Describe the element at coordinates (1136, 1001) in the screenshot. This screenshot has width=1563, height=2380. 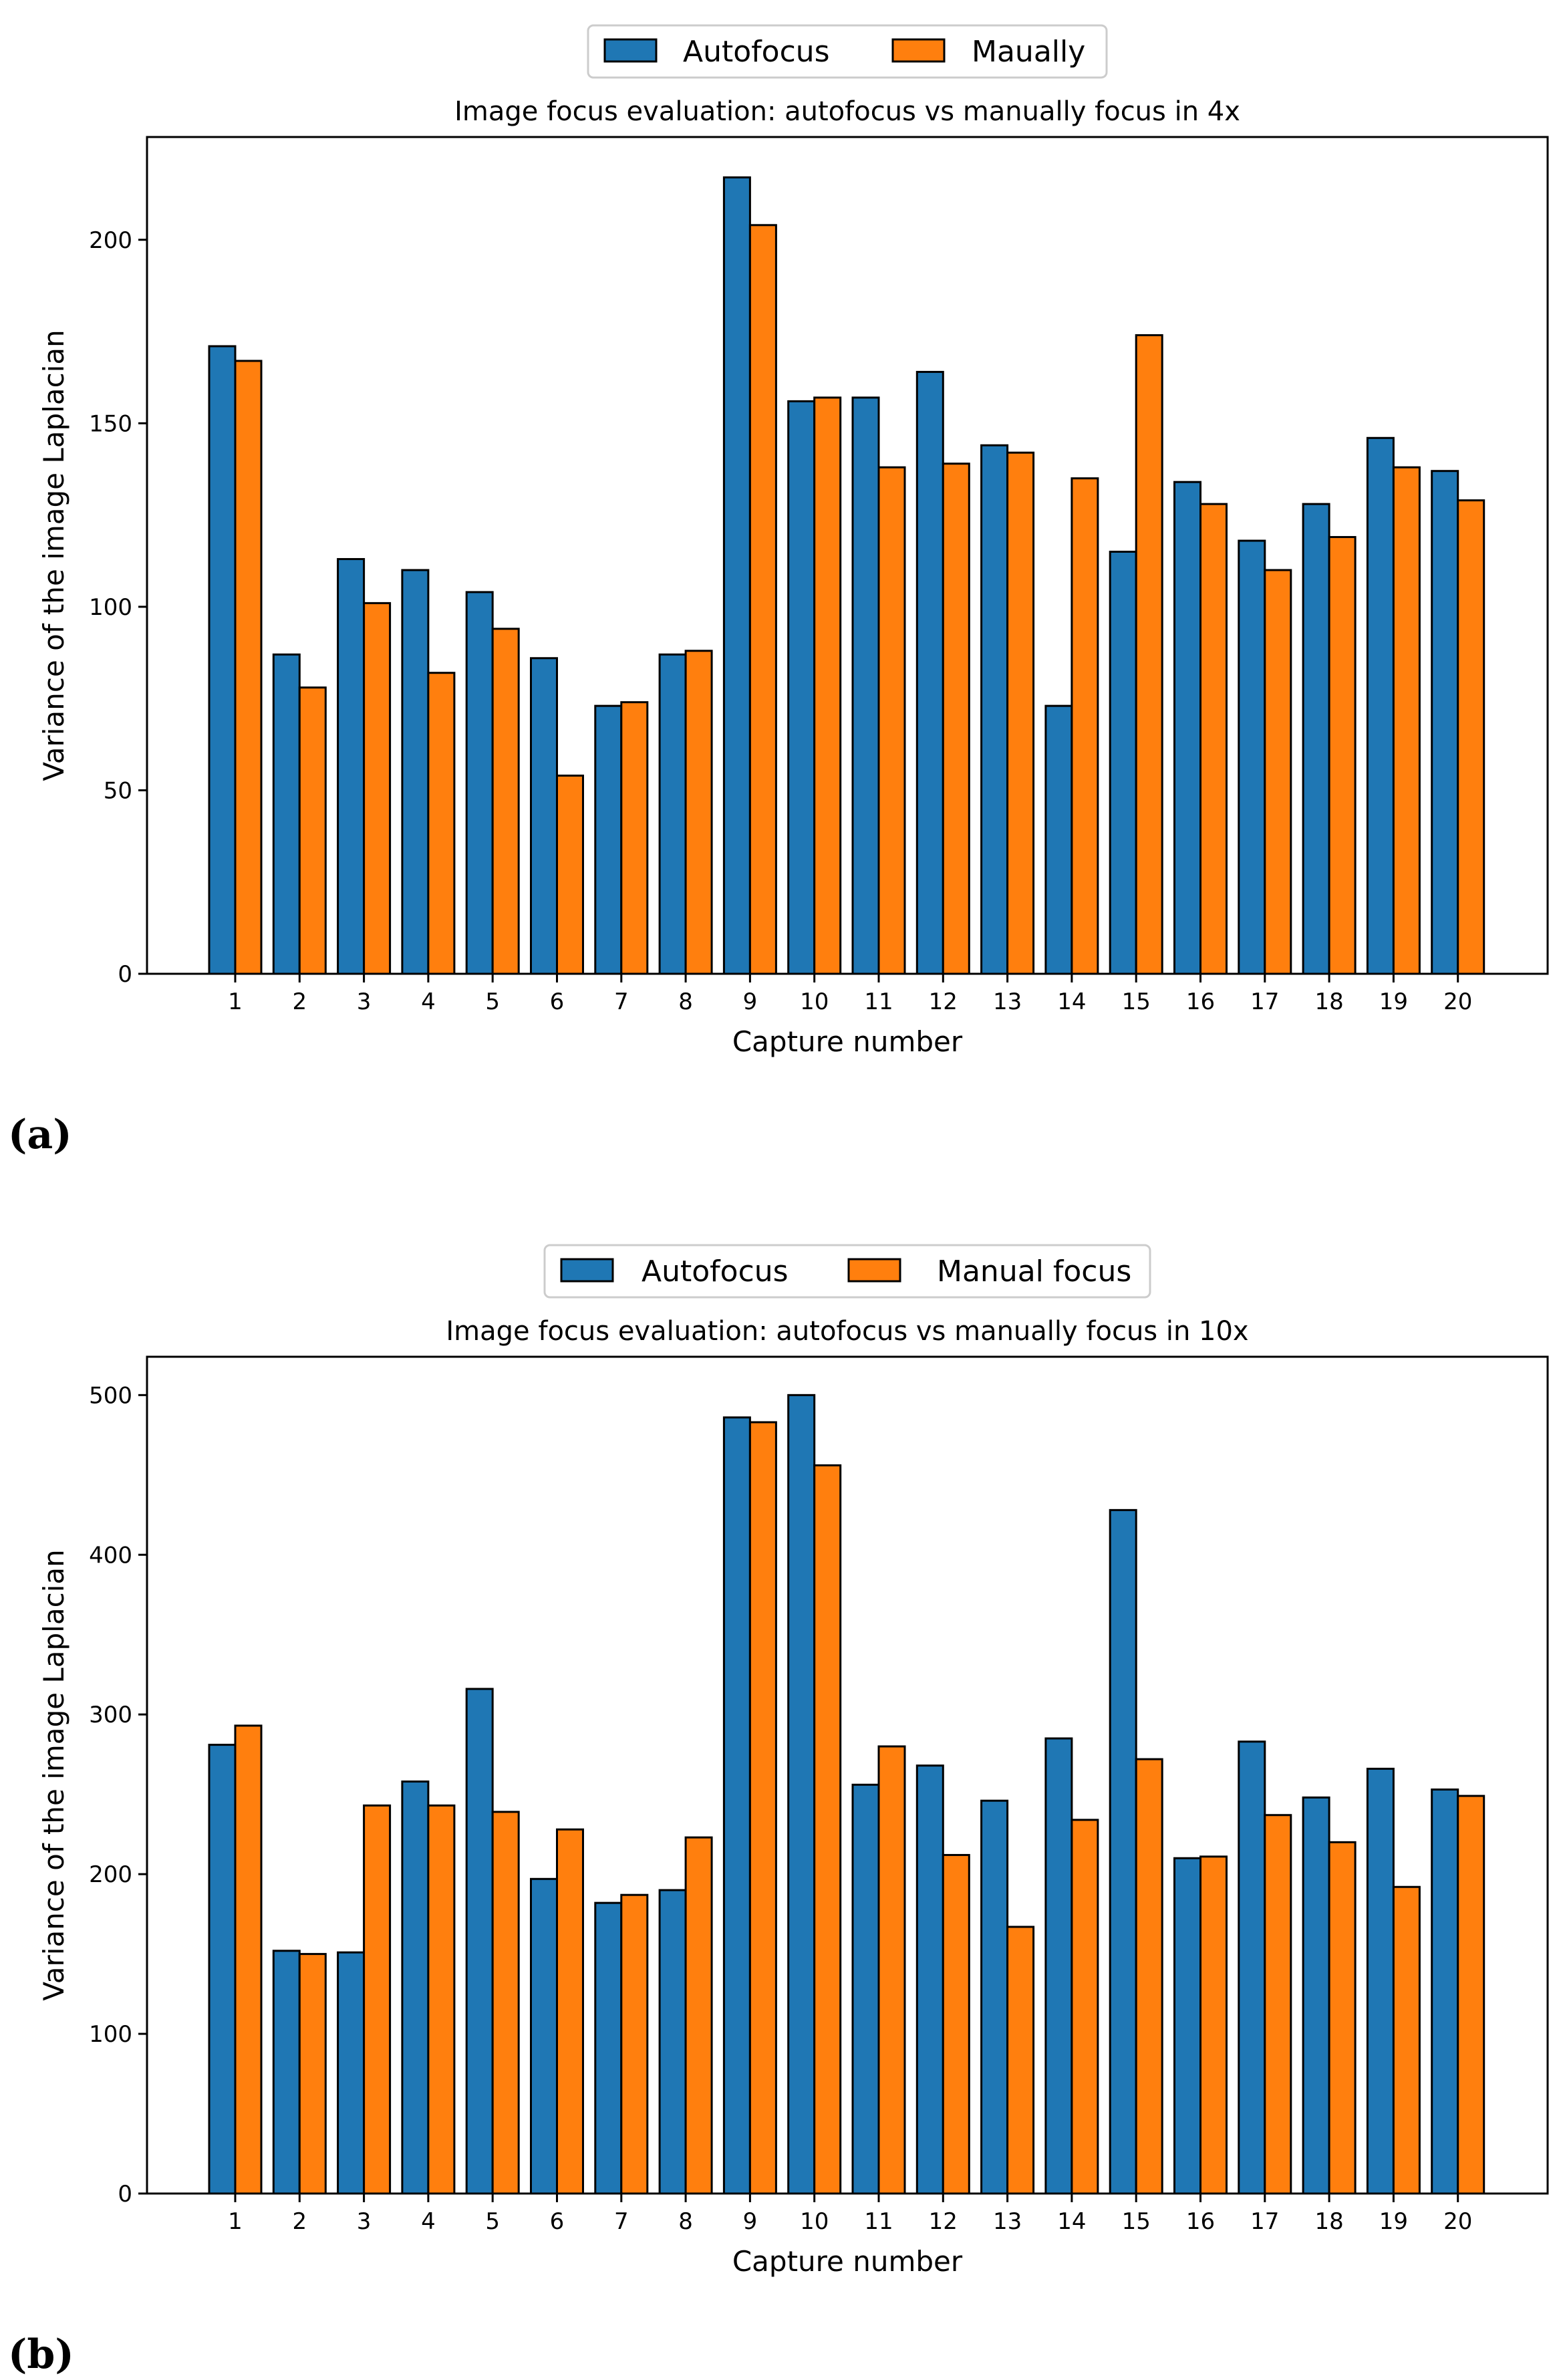
I see `x-tick-label: 15` at that location.